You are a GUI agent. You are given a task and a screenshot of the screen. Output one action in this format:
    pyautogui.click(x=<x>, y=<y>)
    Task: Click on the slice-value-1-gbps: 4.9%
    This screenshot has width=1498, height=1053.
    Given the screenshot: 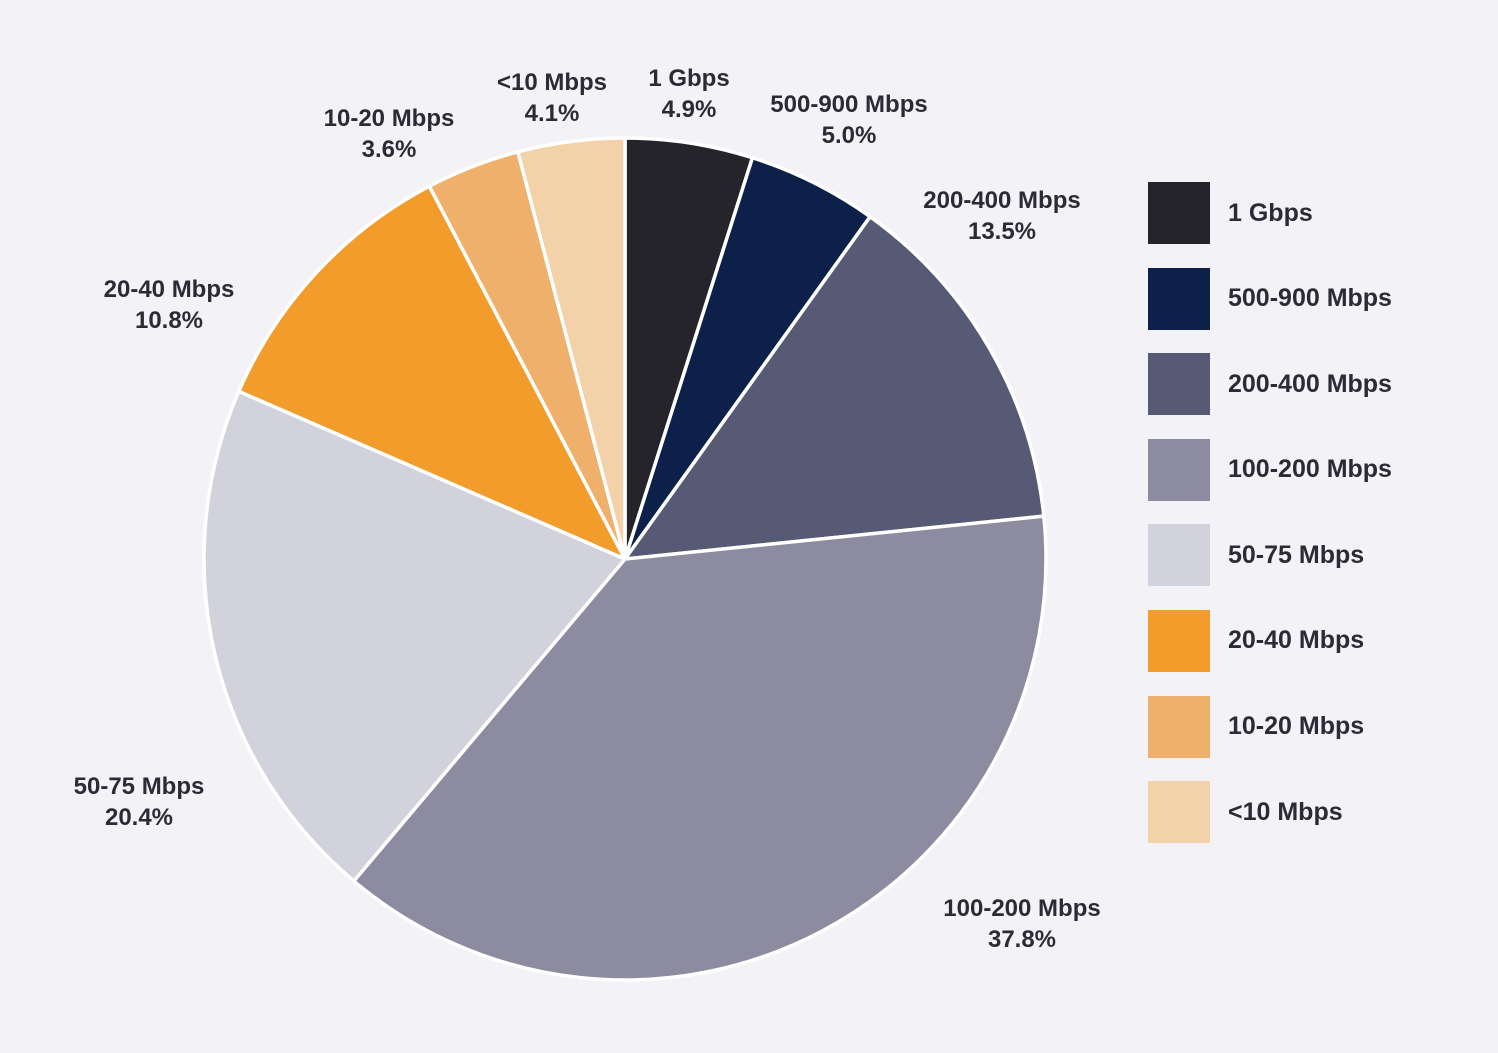 What is the action you would take?
    pyautogui.click(x=689, y=109)
    